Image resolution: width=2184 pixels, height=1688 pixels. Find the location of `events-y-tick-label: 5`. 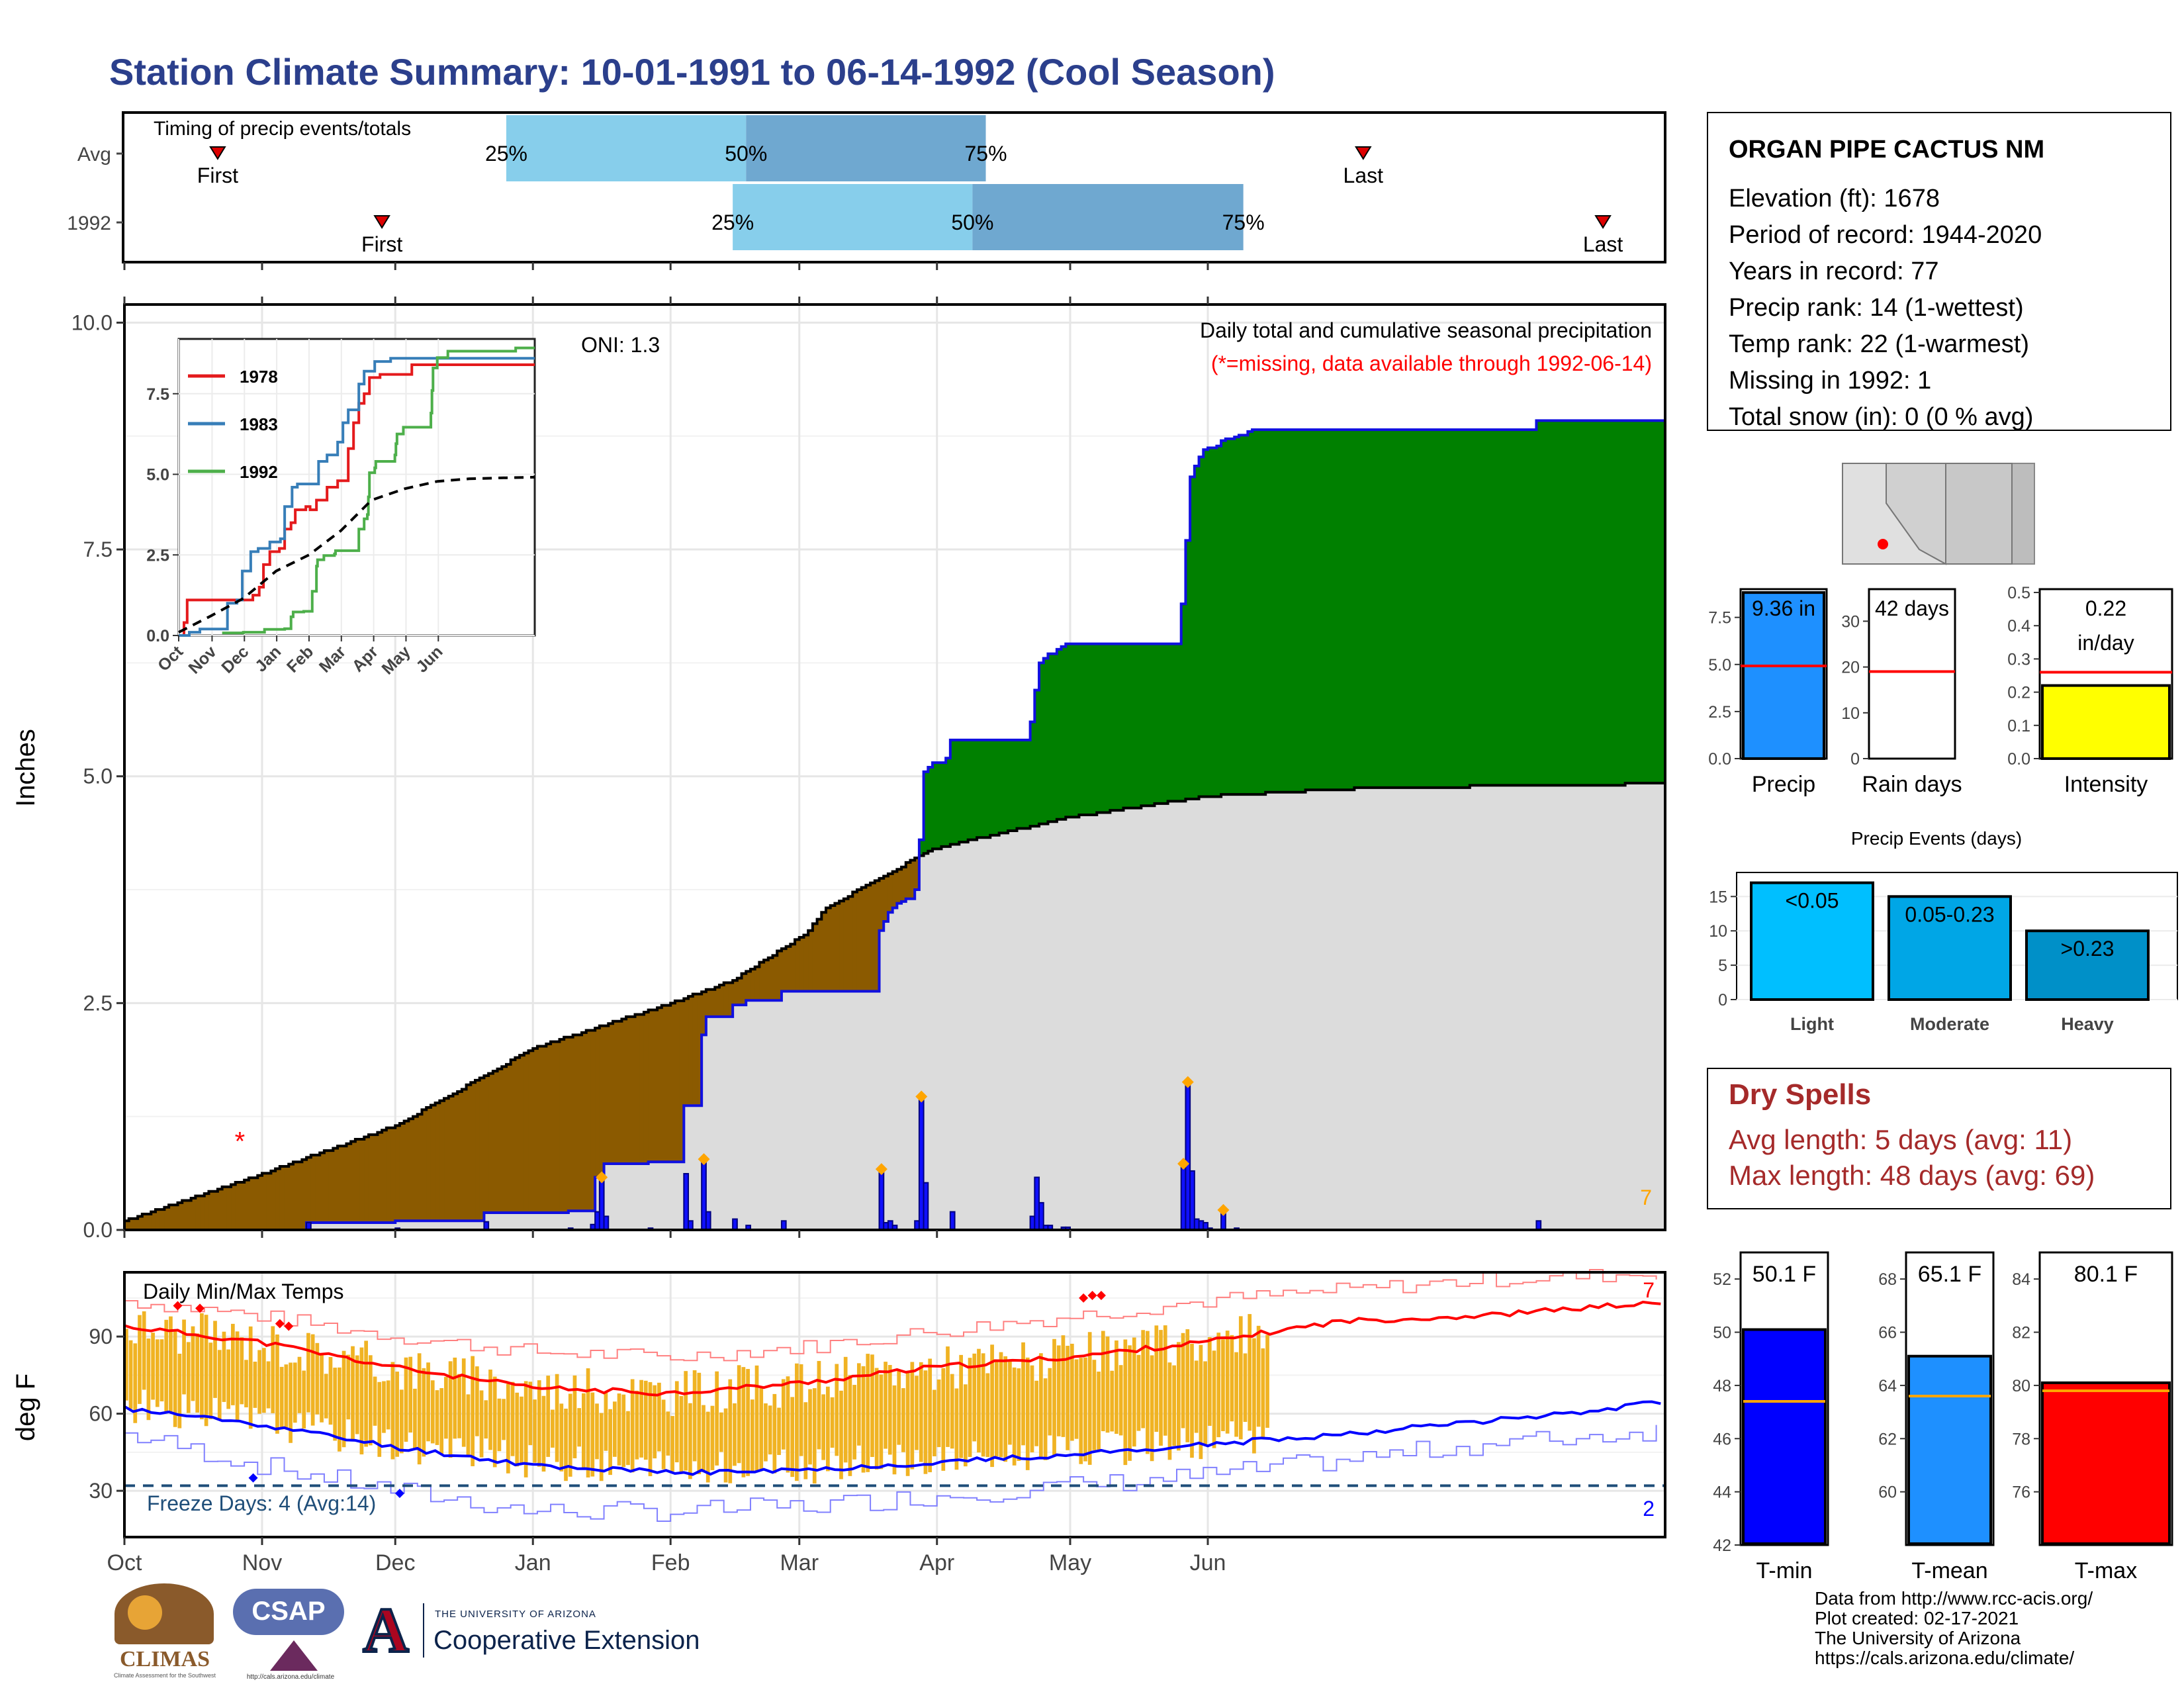

events-y-tick-label: 5 is located at coordinates (1723, 966).